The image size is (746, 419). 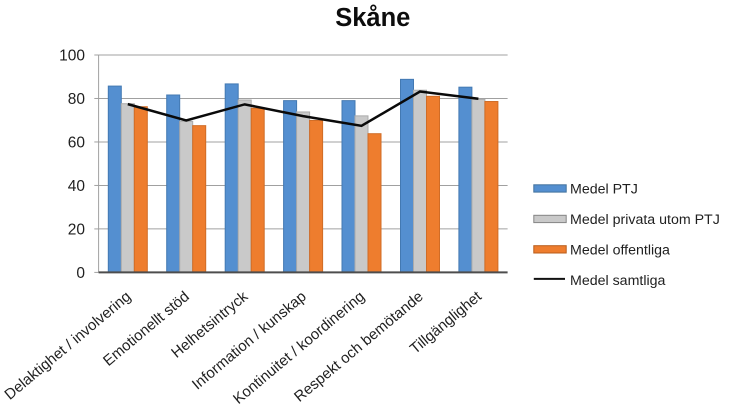 I want to click on svg-text: 100, so click(x=72, y=56).